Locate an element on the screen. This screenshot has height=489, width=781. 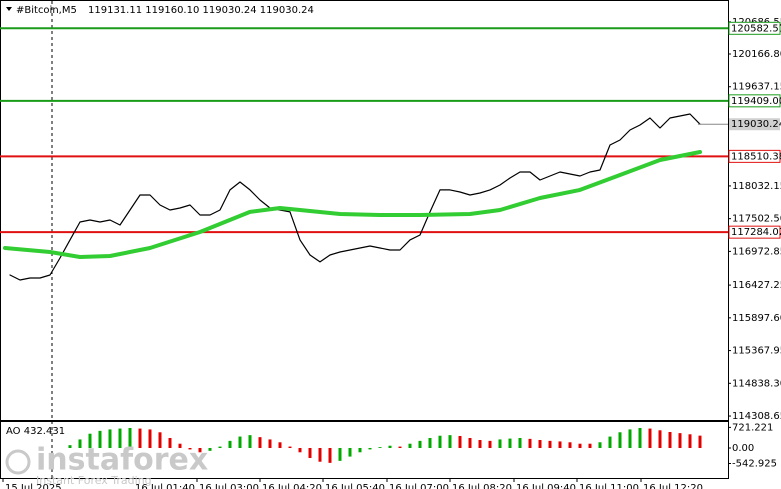
menu-arrow is located at coordinates (9, 9).